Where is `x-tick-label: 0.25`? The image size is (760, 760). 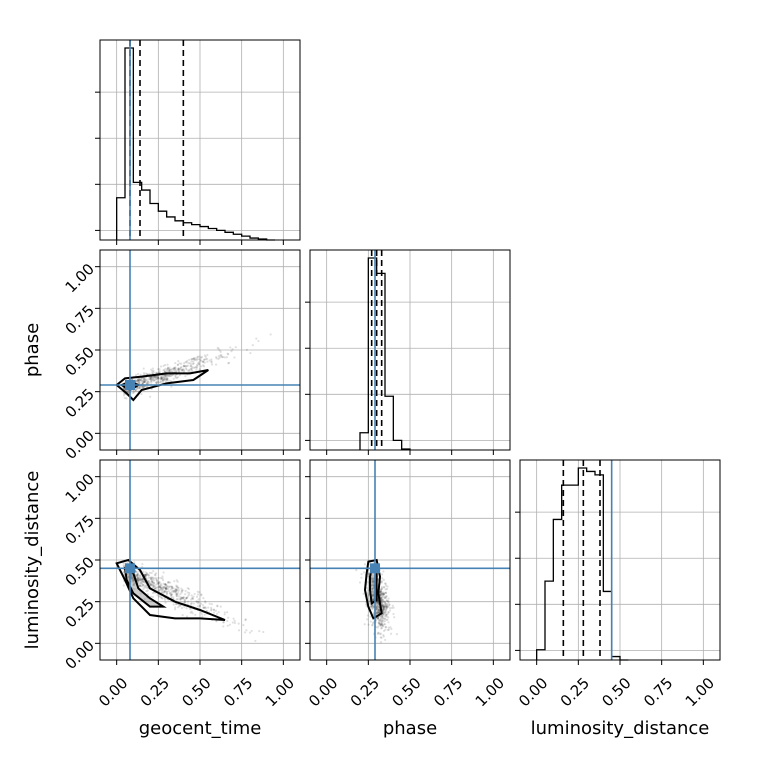
x-tick-label: 0.25 is located at coordinates (365, 692).